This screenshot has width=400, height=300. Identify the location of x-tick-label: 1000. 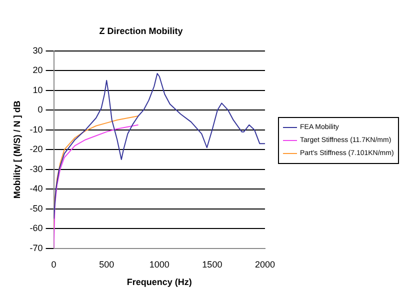
(159, 264).